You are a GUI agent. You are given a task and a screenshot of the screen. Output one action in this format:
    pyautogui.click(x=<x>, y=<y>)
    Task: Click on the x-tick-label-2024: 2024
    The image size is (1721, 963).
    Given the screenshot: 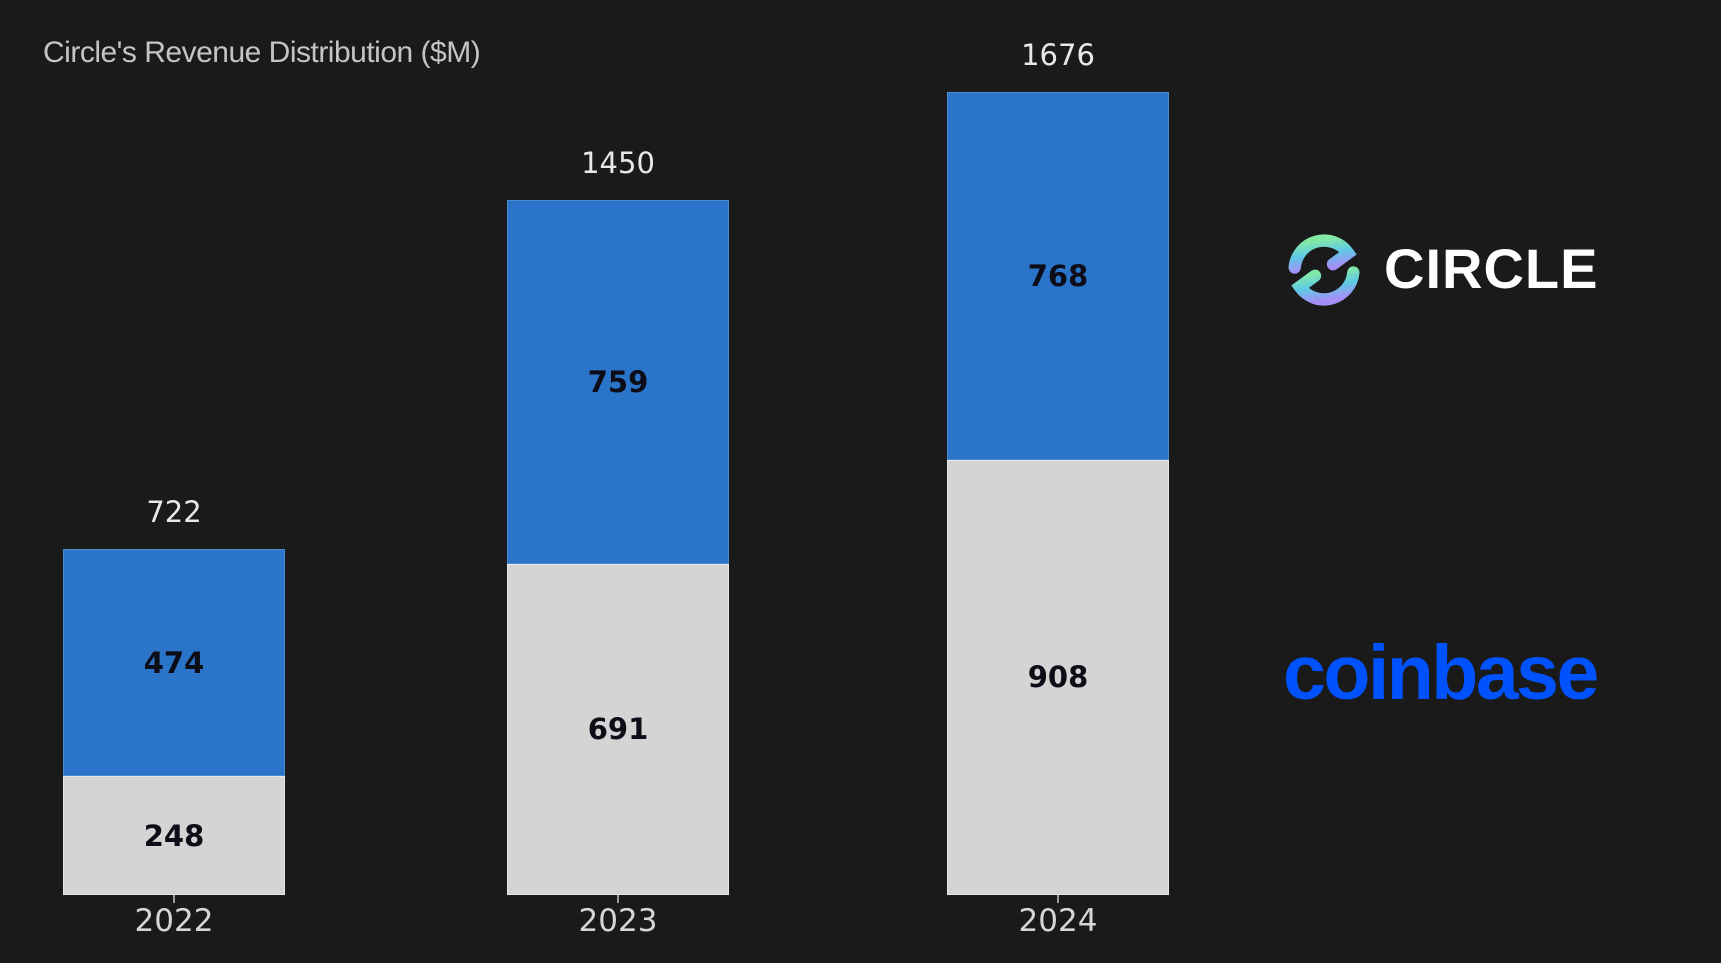 What is the action you would take?
    pyautogui.click(x=1058, y=921)
    